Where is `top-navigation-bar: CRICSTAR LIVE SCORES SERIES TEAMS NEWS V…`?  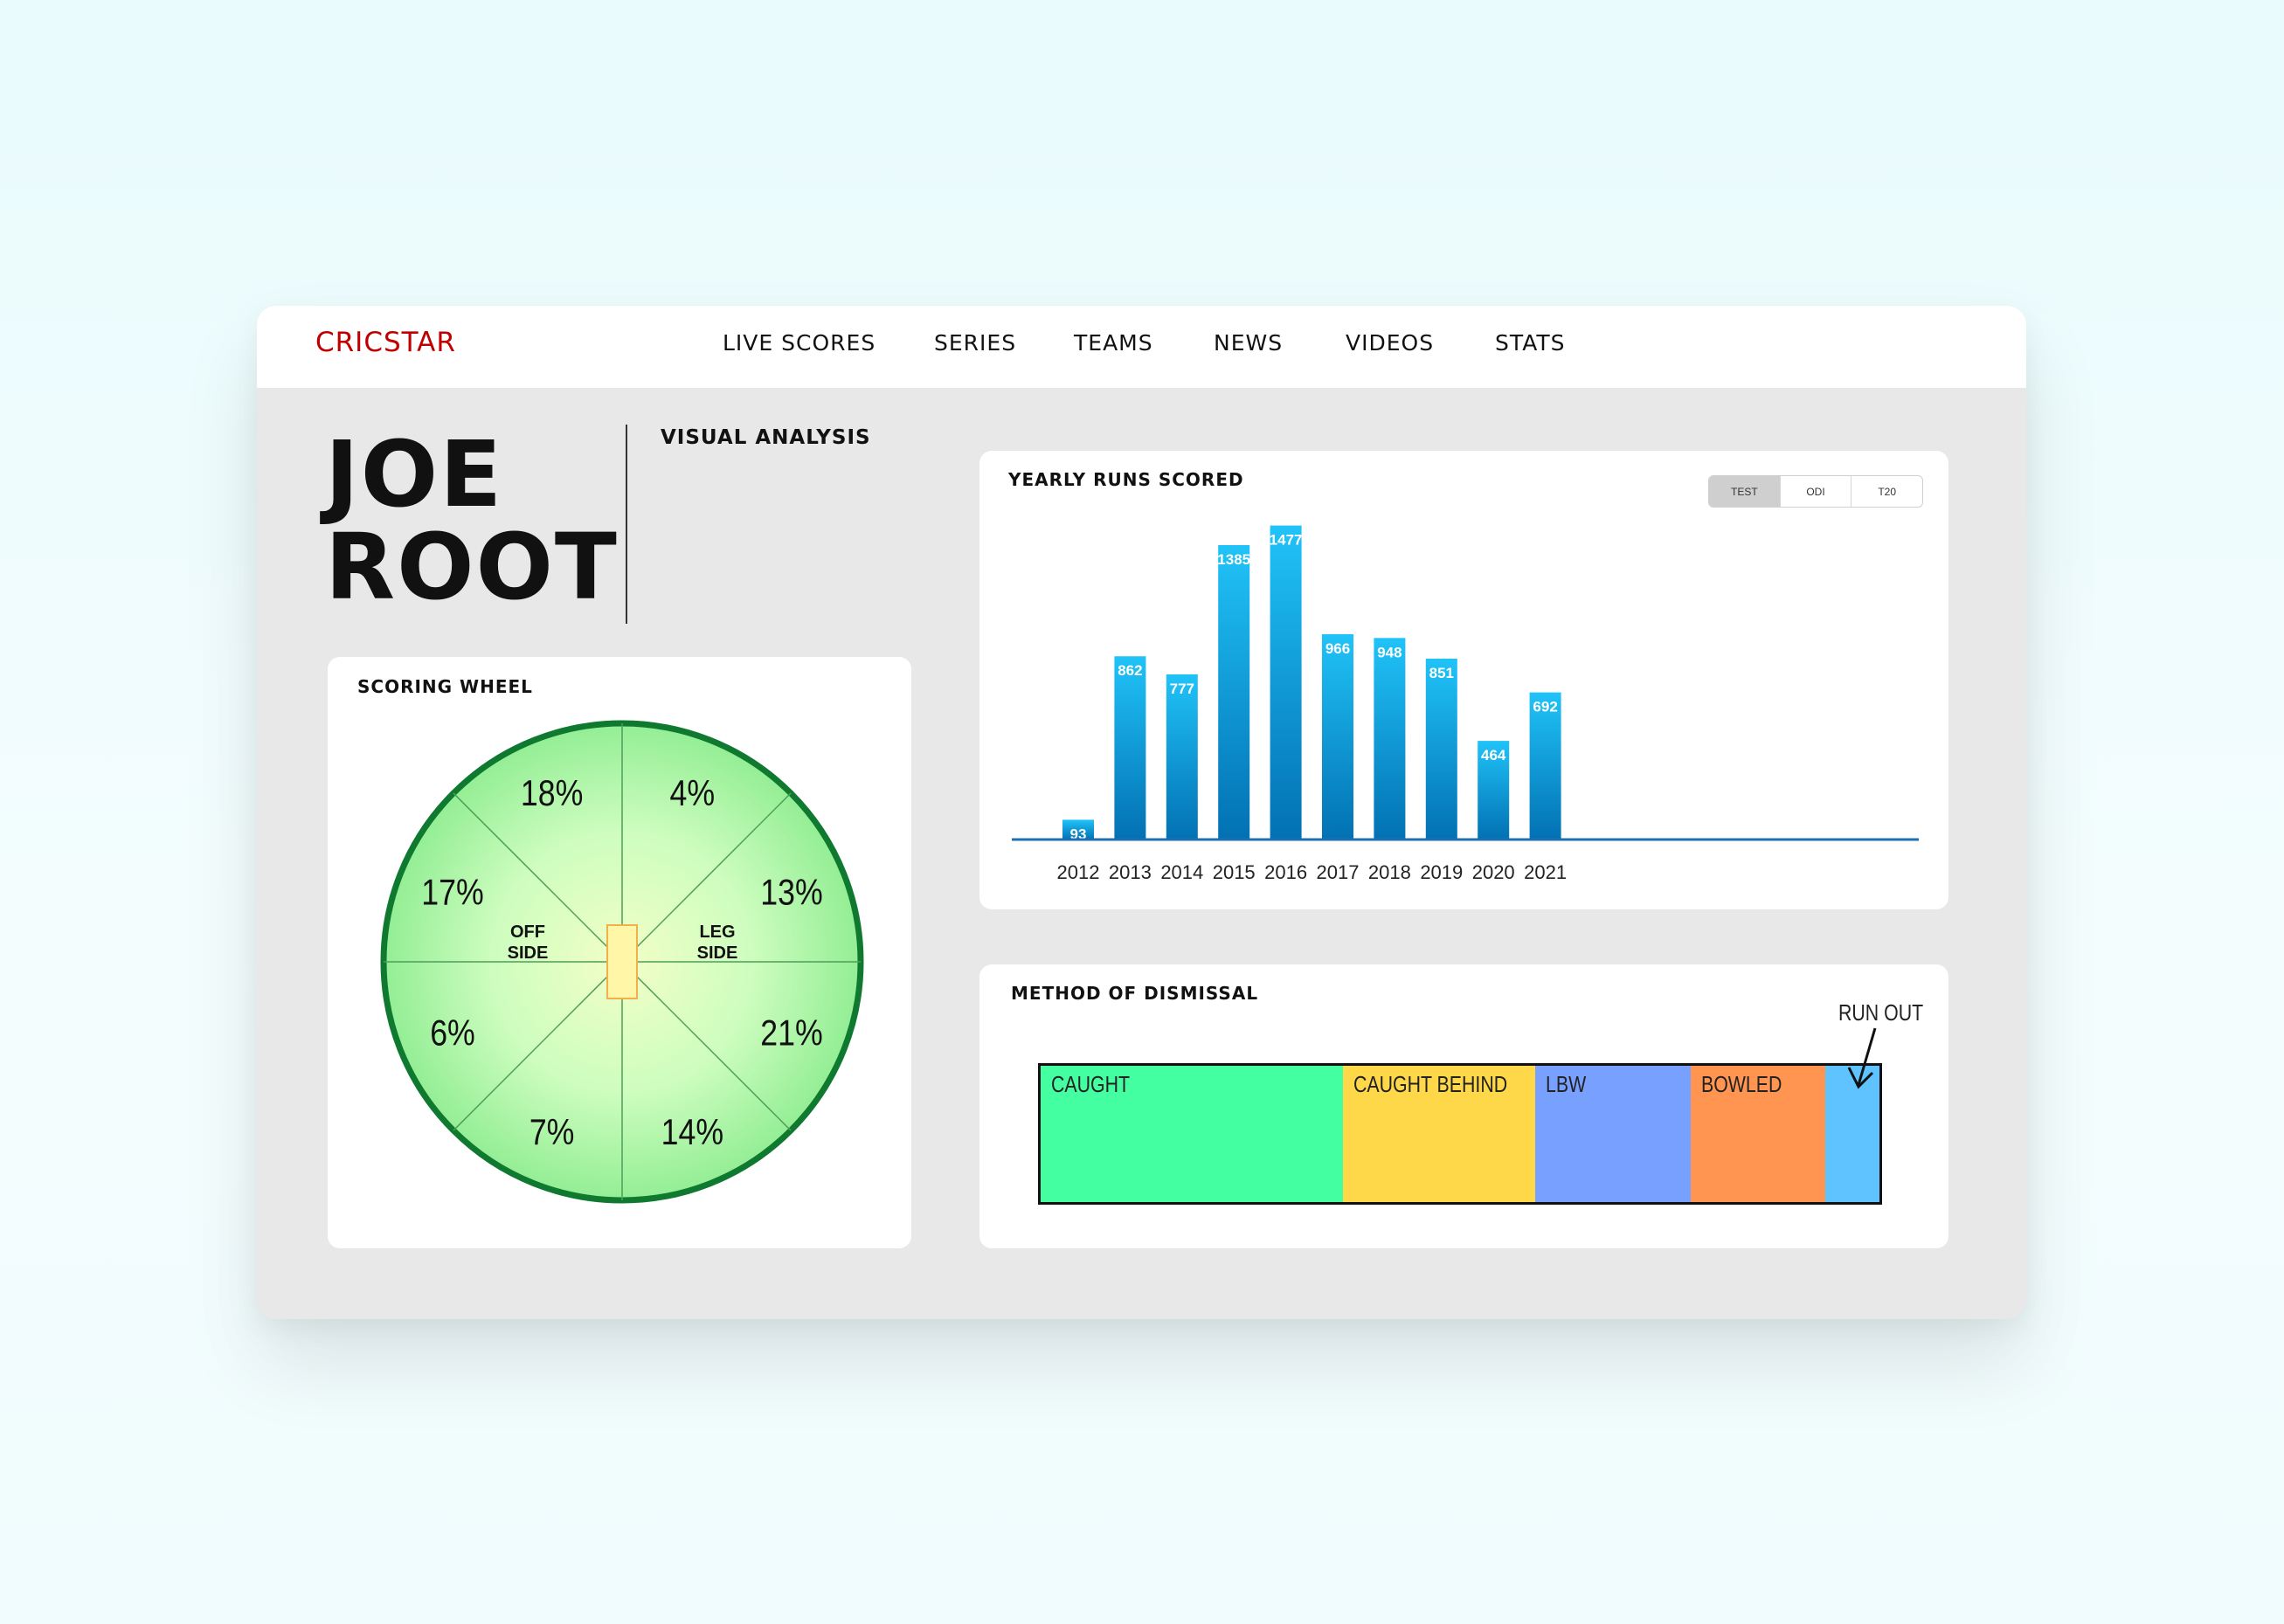 top-navigation-bar: CRICSTAR LIVE SCORES SERIES TEAMS NEWS V… is located at coordinates (1141, 347).